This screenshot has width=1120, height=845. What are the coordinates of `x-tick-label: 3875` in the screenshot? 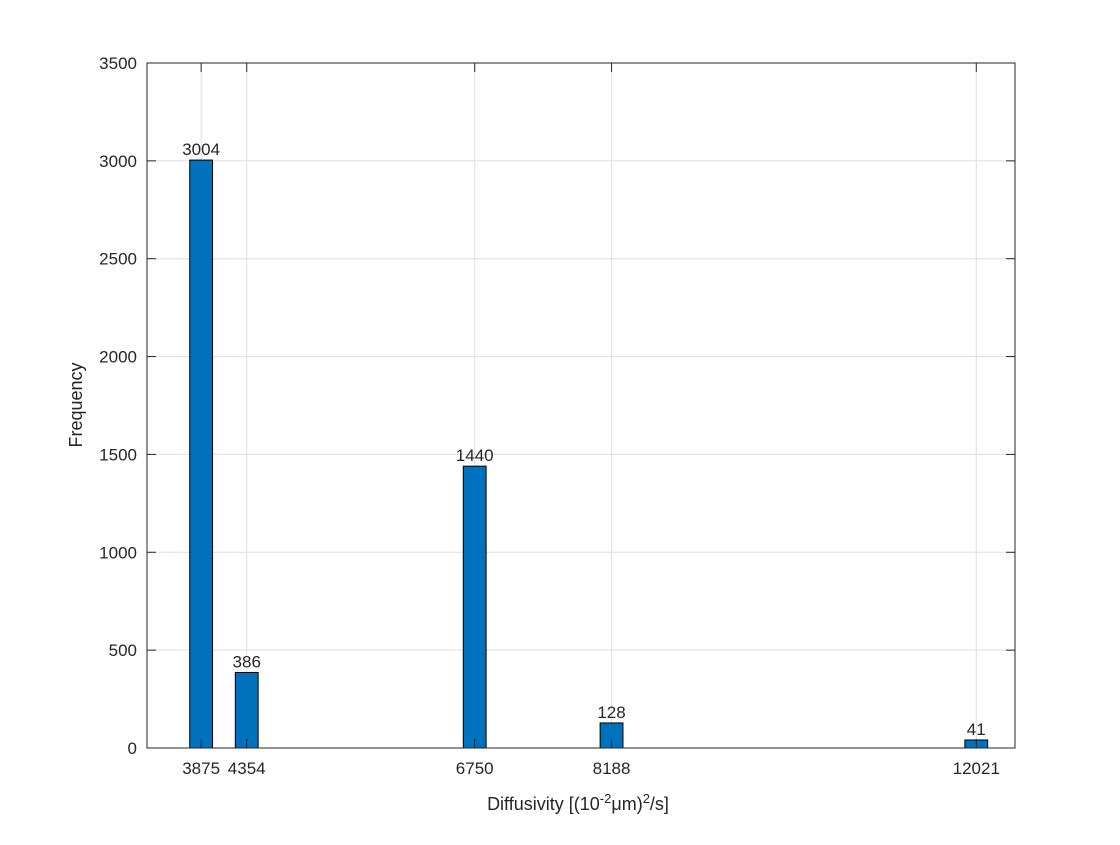 It's located at (201, 768).